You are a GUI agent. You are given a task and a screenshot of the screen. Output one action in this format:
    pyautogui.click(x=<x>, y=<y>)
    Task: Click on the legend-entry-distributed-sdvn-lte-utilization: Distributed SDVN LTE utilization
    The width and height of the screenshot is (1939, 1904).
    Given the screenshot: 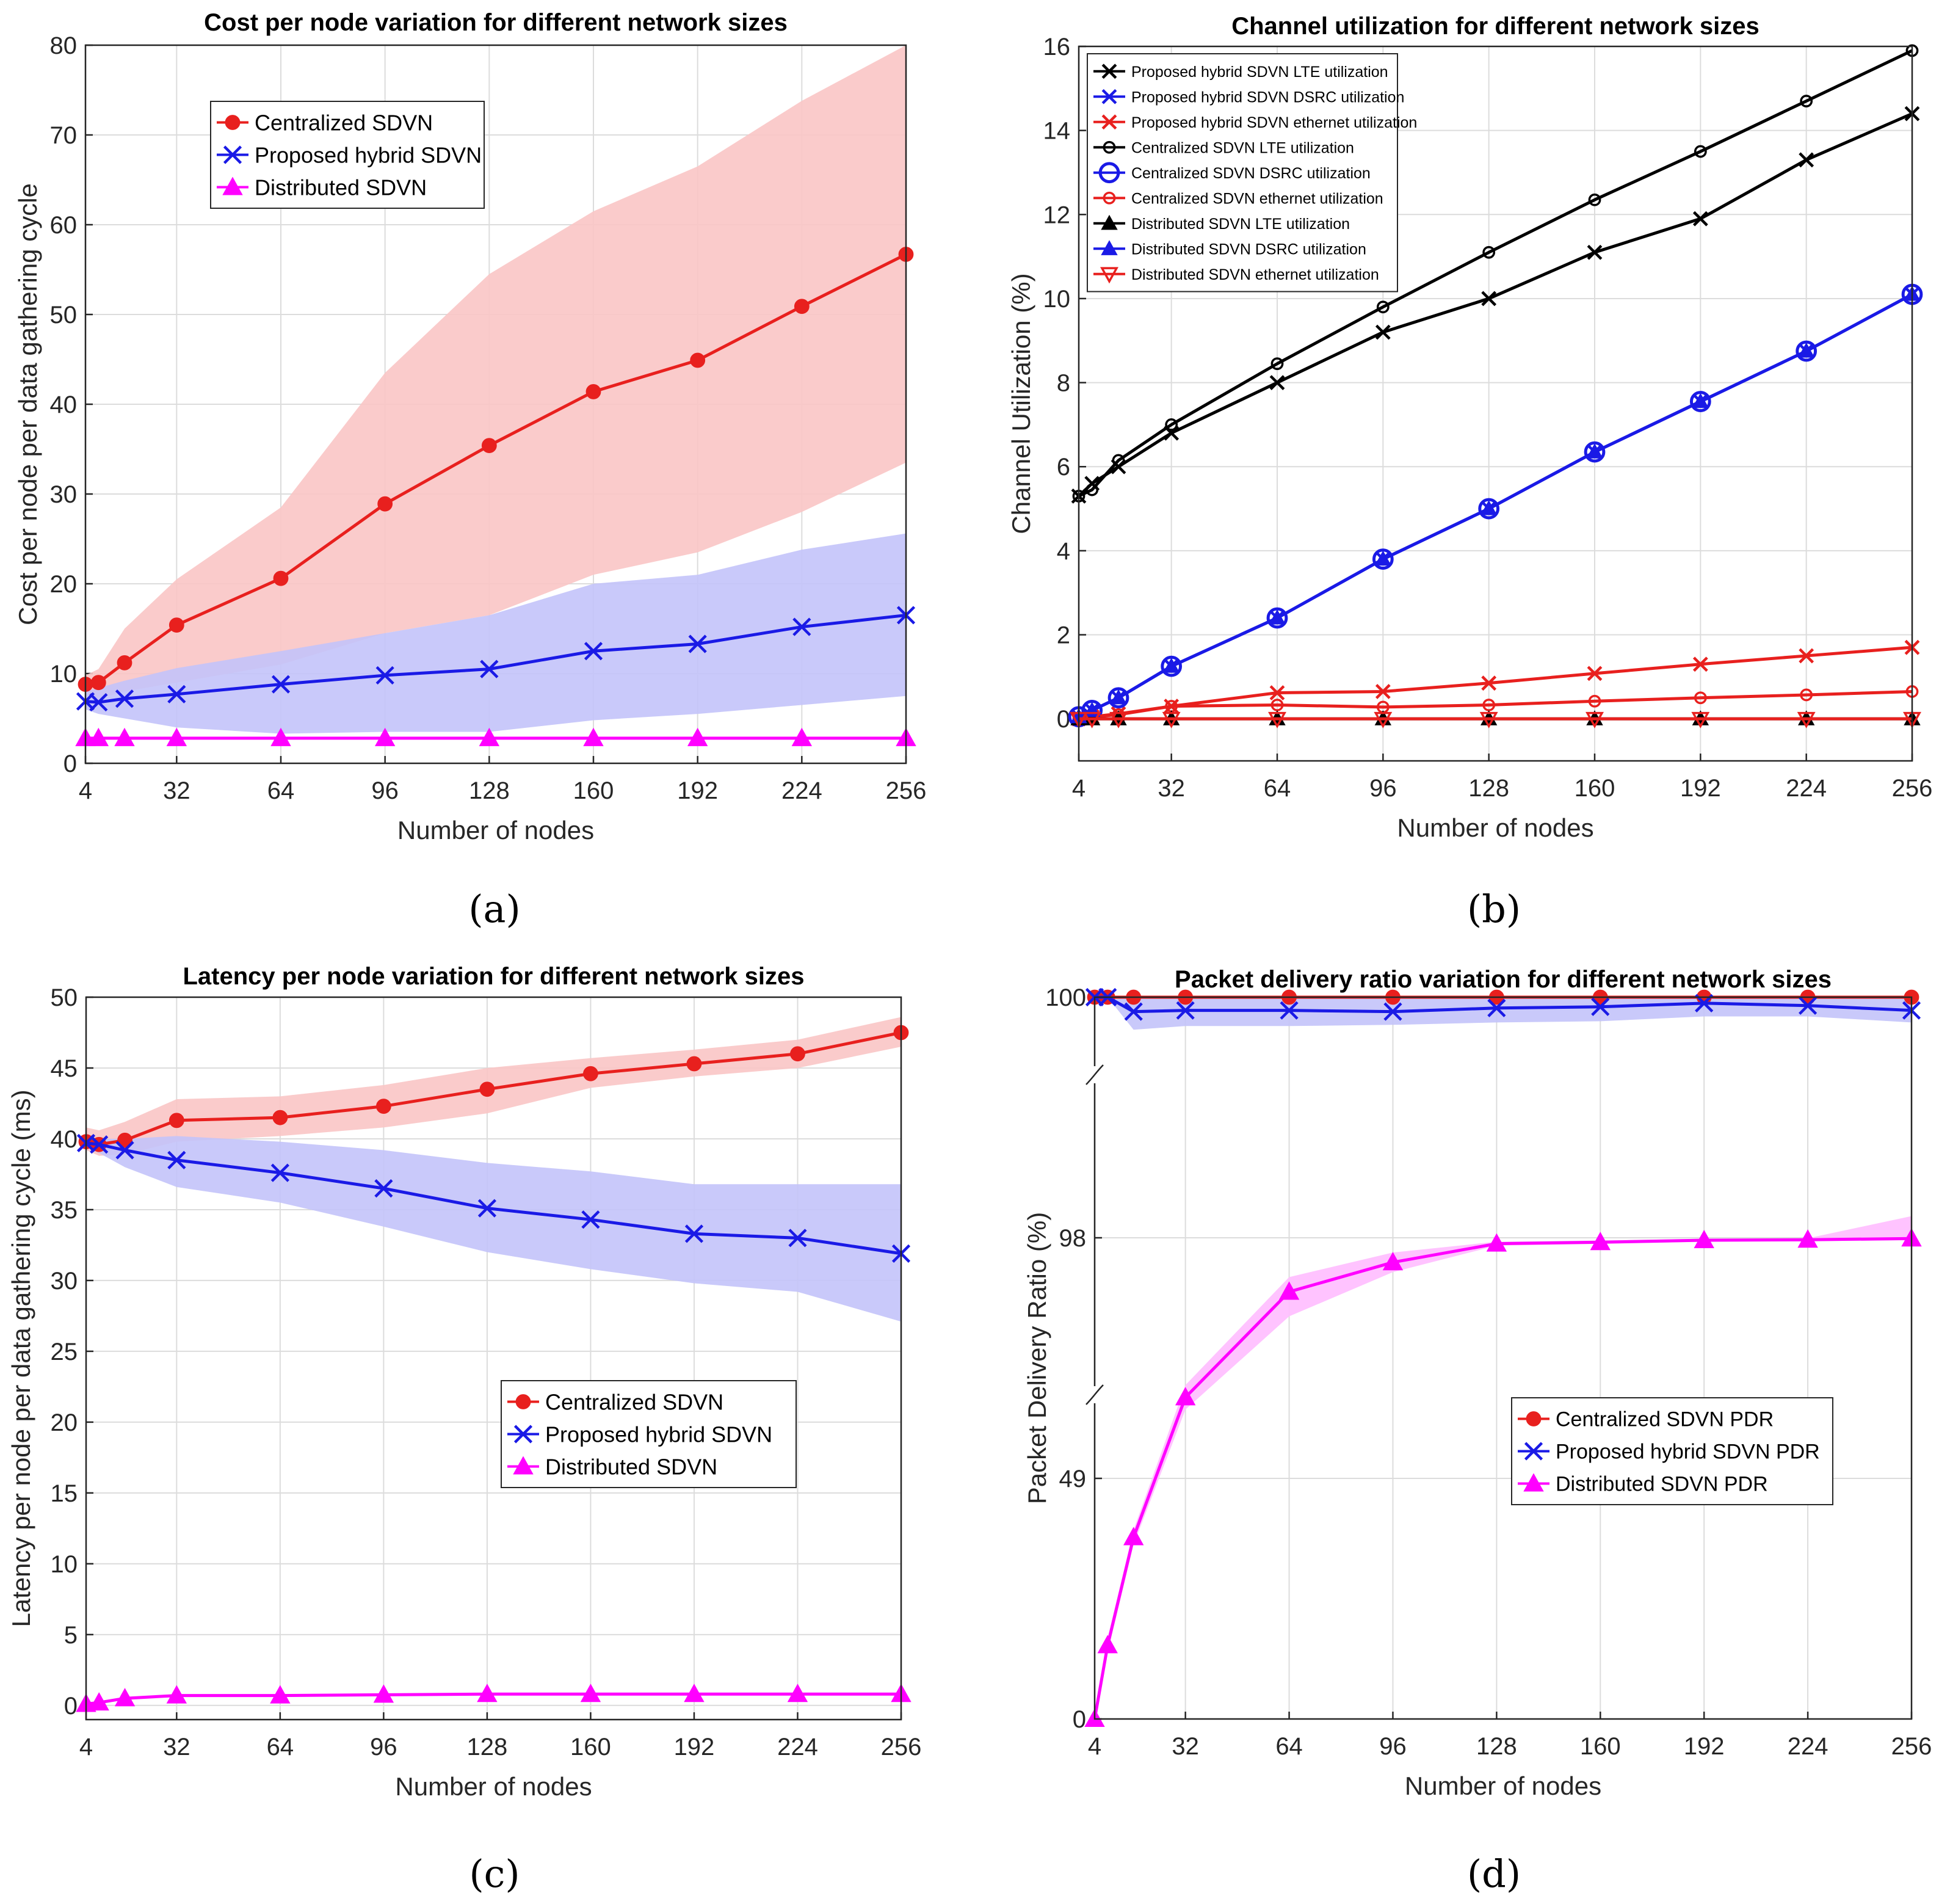 What is the action you would take?
    pyautogui.click(x=1221, y=223)
    